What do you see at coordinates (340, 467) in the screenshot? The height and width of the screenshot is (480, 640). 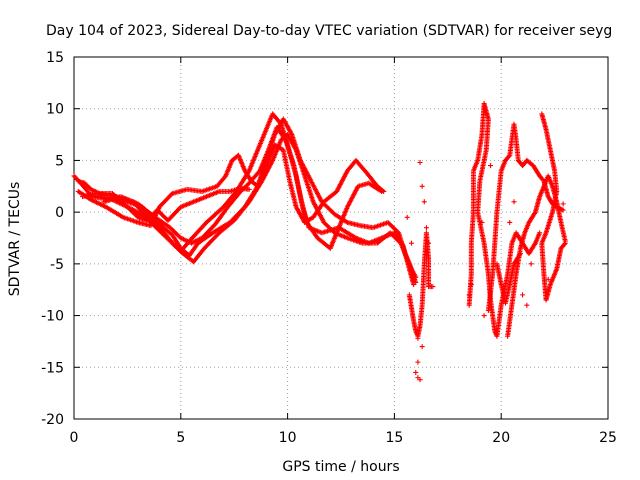 I see `x-axis-label: GPS time / hours` at bounding box center [340, 467].